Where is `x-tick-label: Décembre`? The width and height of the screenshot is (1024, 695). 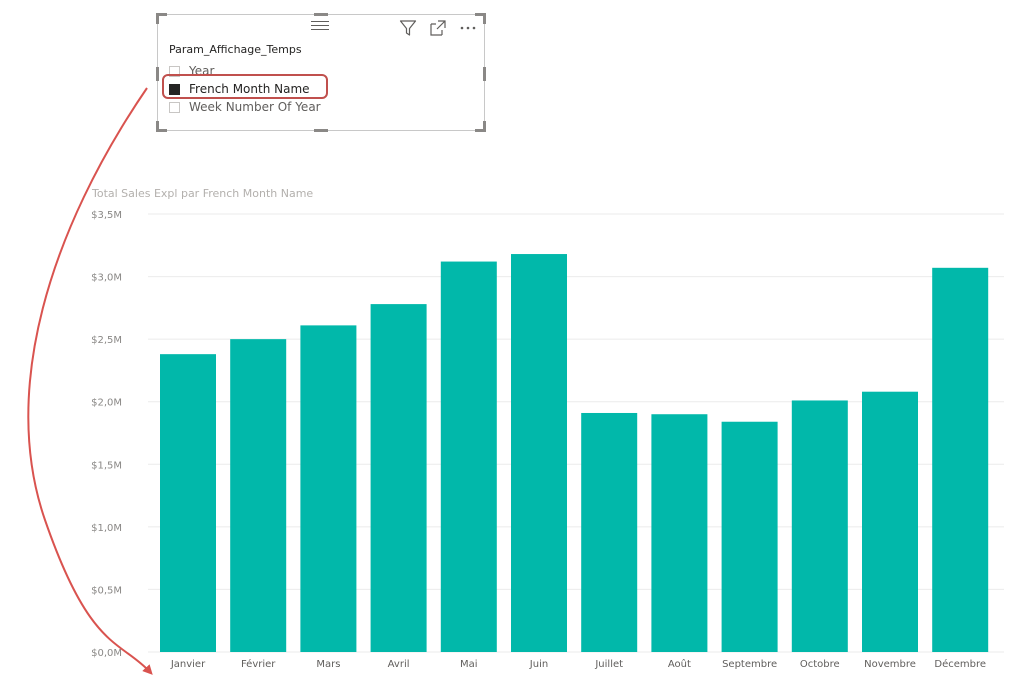
x-tick-label: Décembre is located at coordinates (960, 664).